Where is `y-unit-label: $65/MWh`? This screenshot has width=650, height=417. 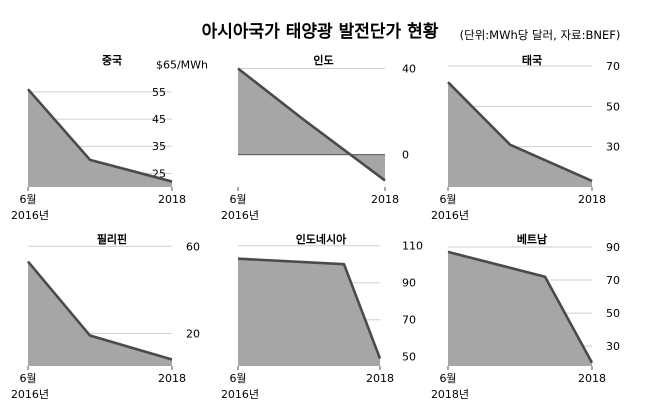
y-unit-label: $65/MWh is located at coordinates (182, 65).